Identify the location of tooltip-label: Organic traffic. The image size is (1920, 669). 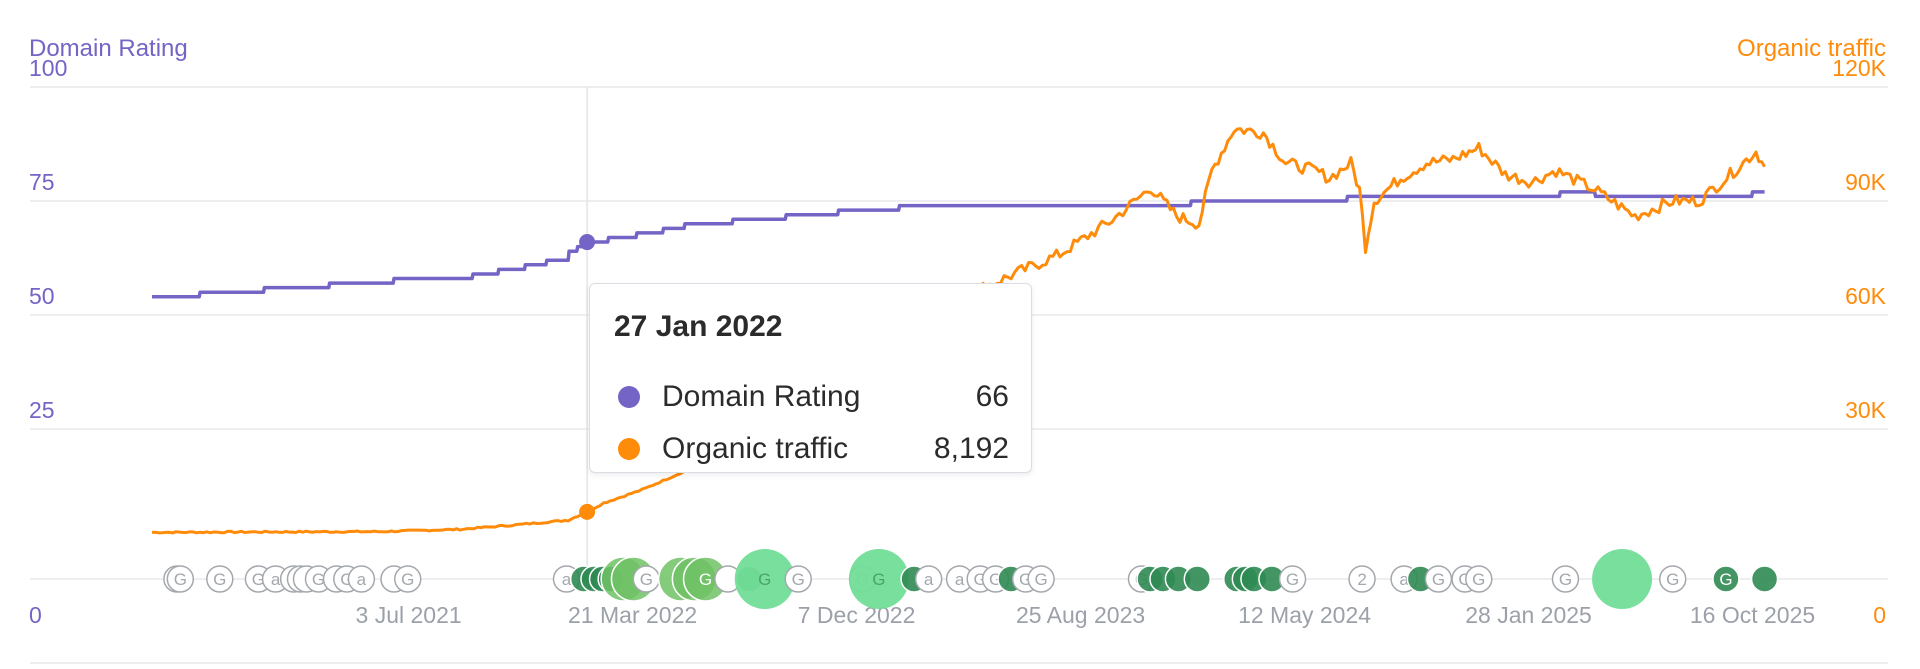
(755, 448).